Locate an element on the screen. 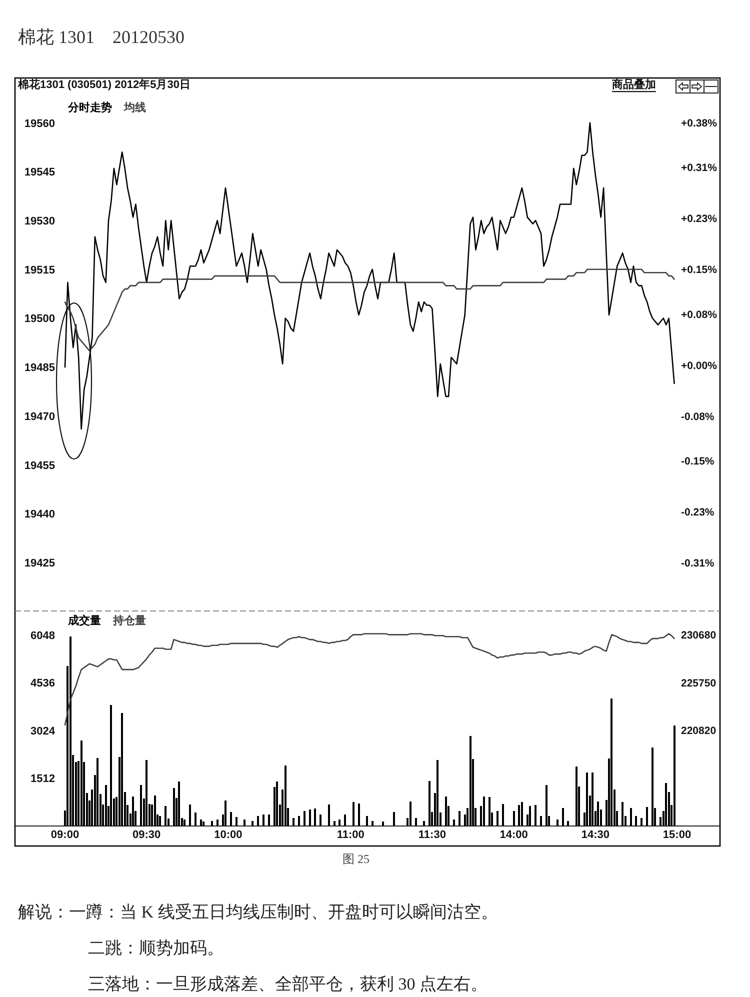 Image resolution: width=750 pixels, height=997 pixels. y2-tick-label: +0.23% is located at coordinates (699, 219).